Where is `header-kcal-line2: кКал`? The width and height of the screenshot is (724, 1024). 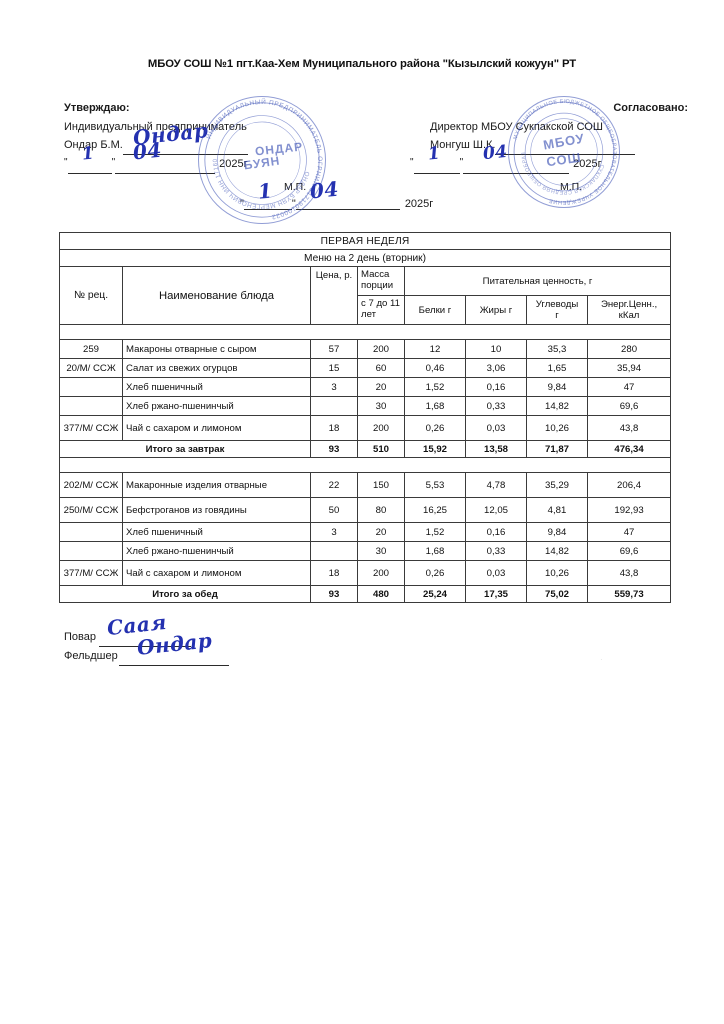 header-kcal-line2: кКал is located at coordinates (629, 315).